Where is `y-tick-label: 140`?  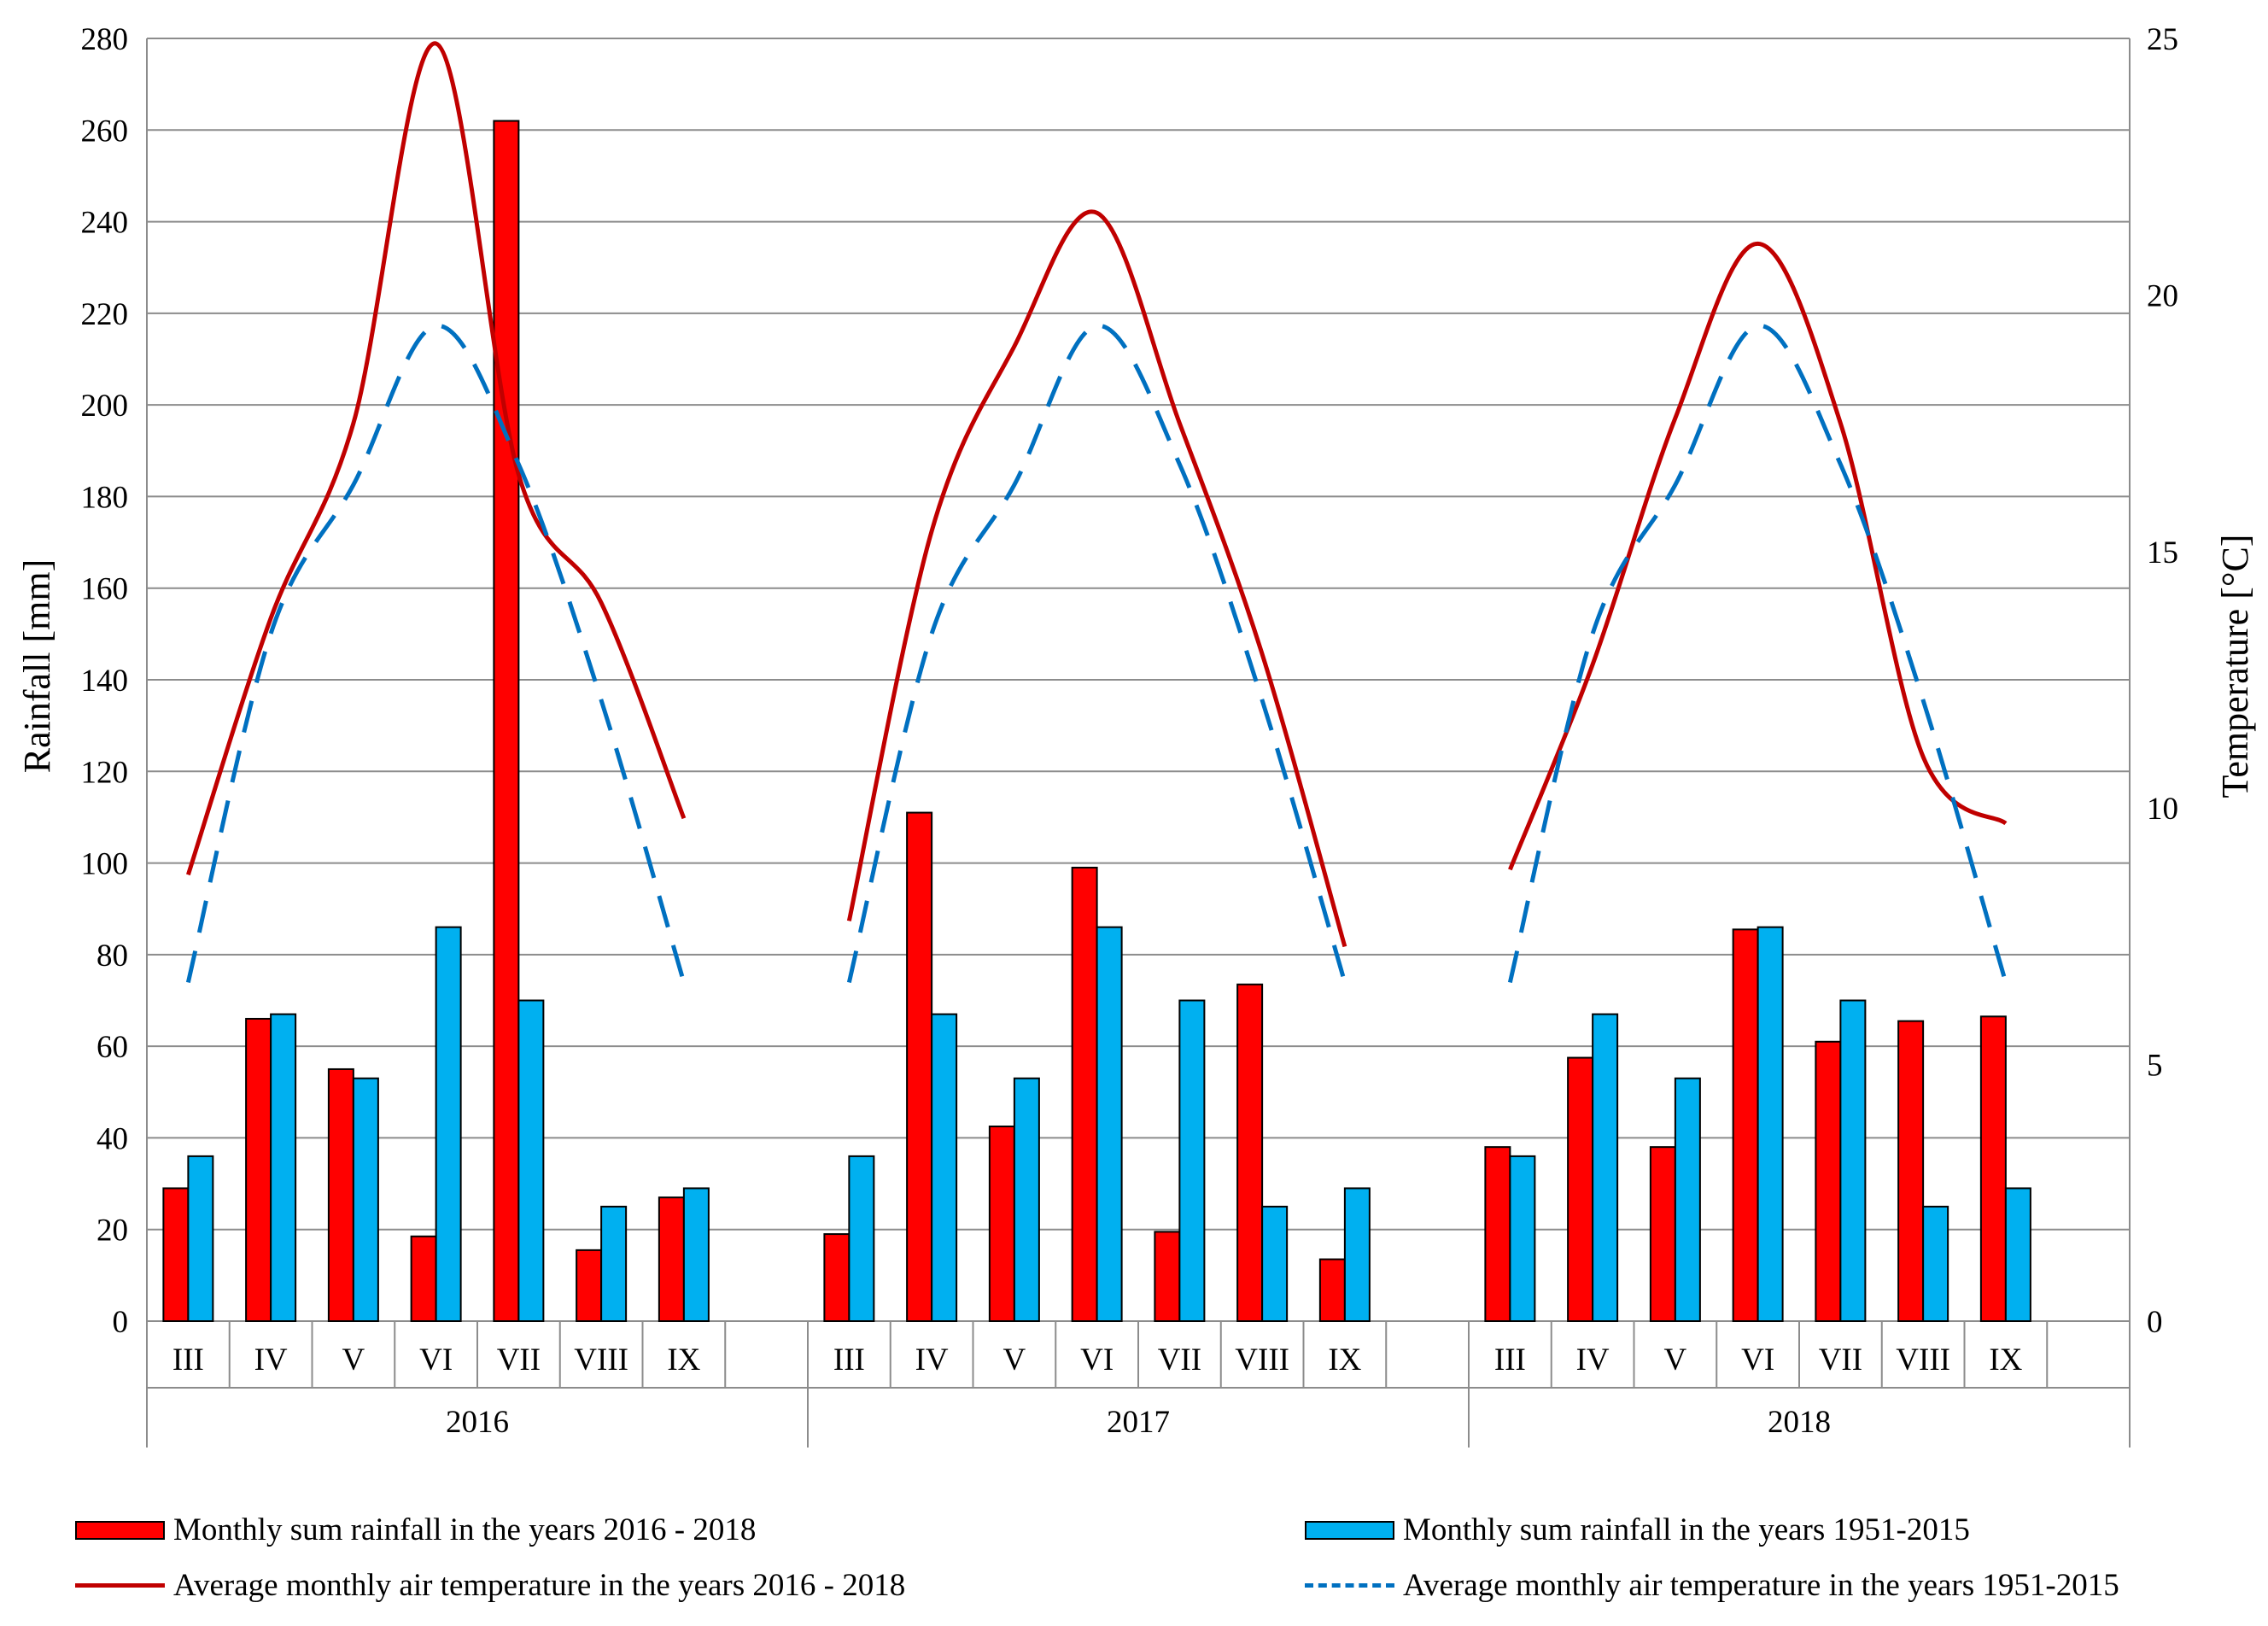
y-tick-label: 140 is located at coordinates (105, 681).